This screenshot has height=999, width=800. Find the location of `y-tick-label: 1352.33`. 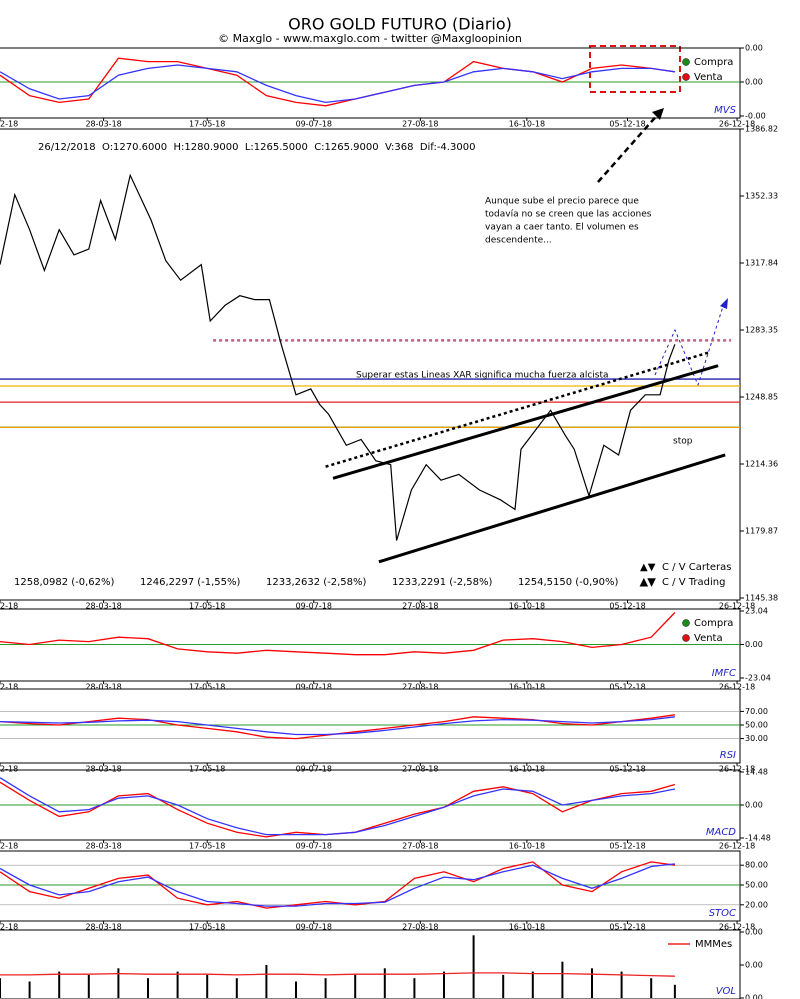

y-tick-label: 1352.33 is located at coordinates (761, 195).